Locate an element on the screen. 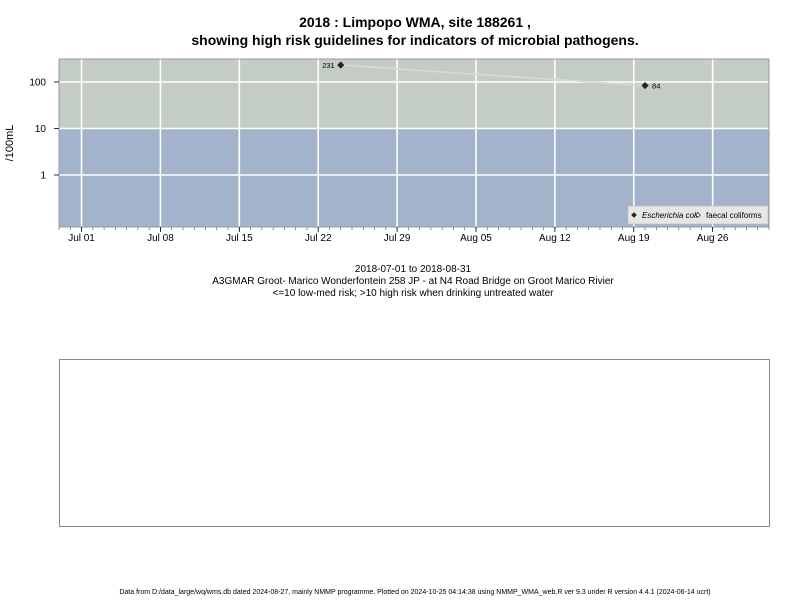 Image resolution: width=800 pixels, height=600 pixels. legend-label: Escherichia coli is located at coordinates (670, 215).